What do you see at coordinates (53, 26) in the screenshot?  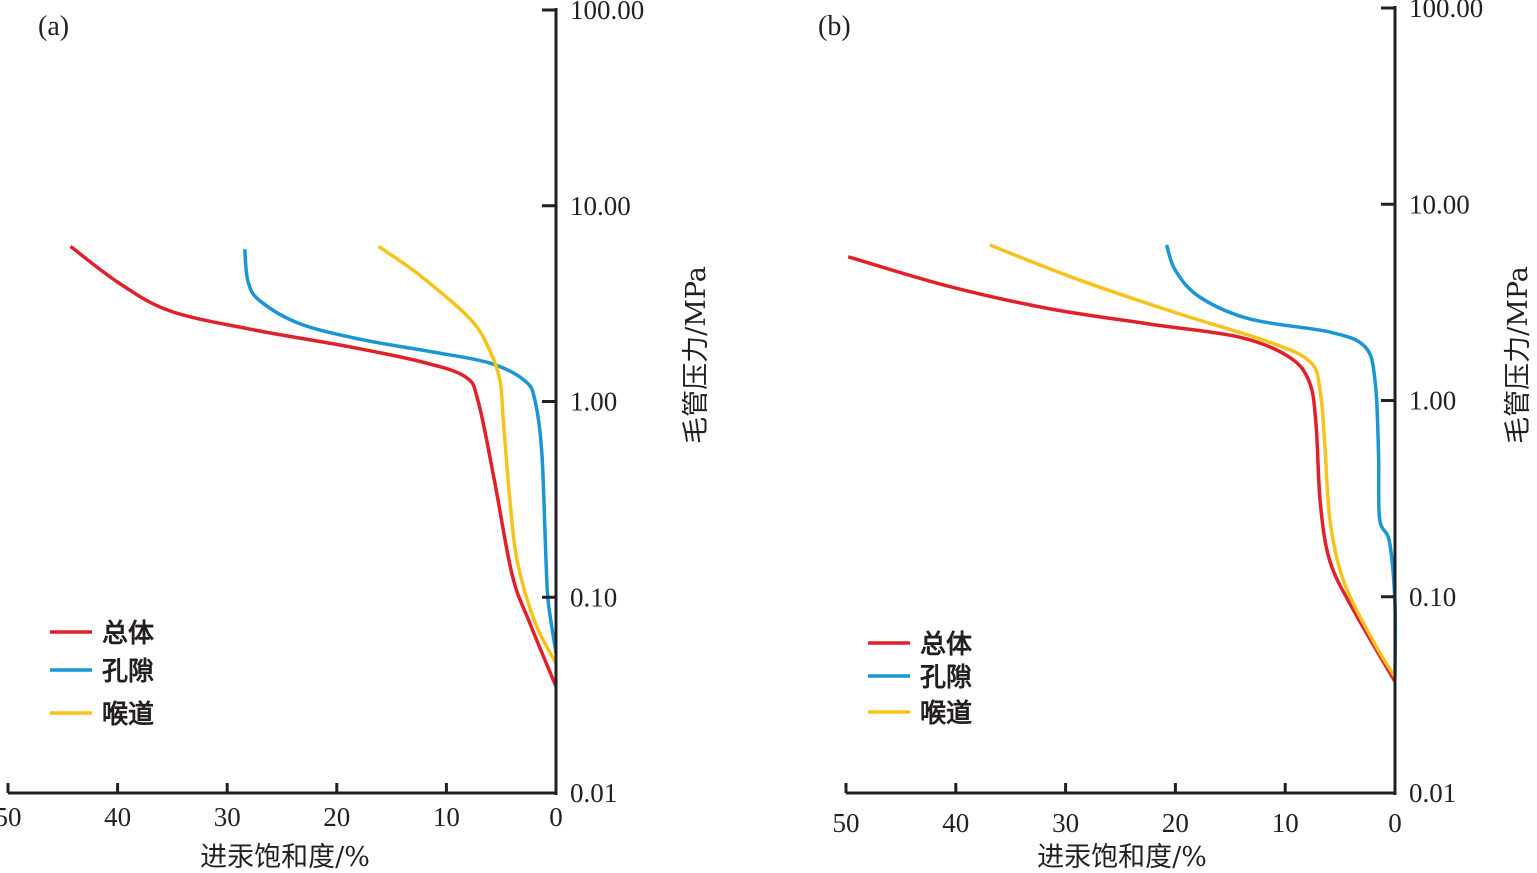 I see `panel-a-label: (a)` at bounding box center [53, 26].